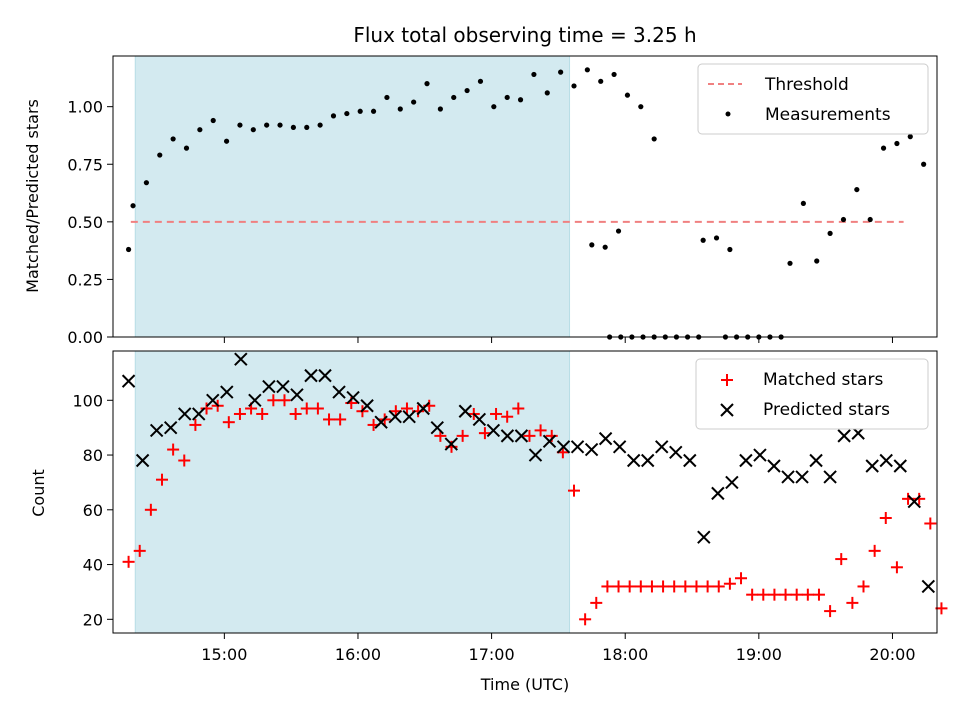 This screenshot has width=960, height=720. I want to click on x-tick-label: 17:00, so click(492, 654).